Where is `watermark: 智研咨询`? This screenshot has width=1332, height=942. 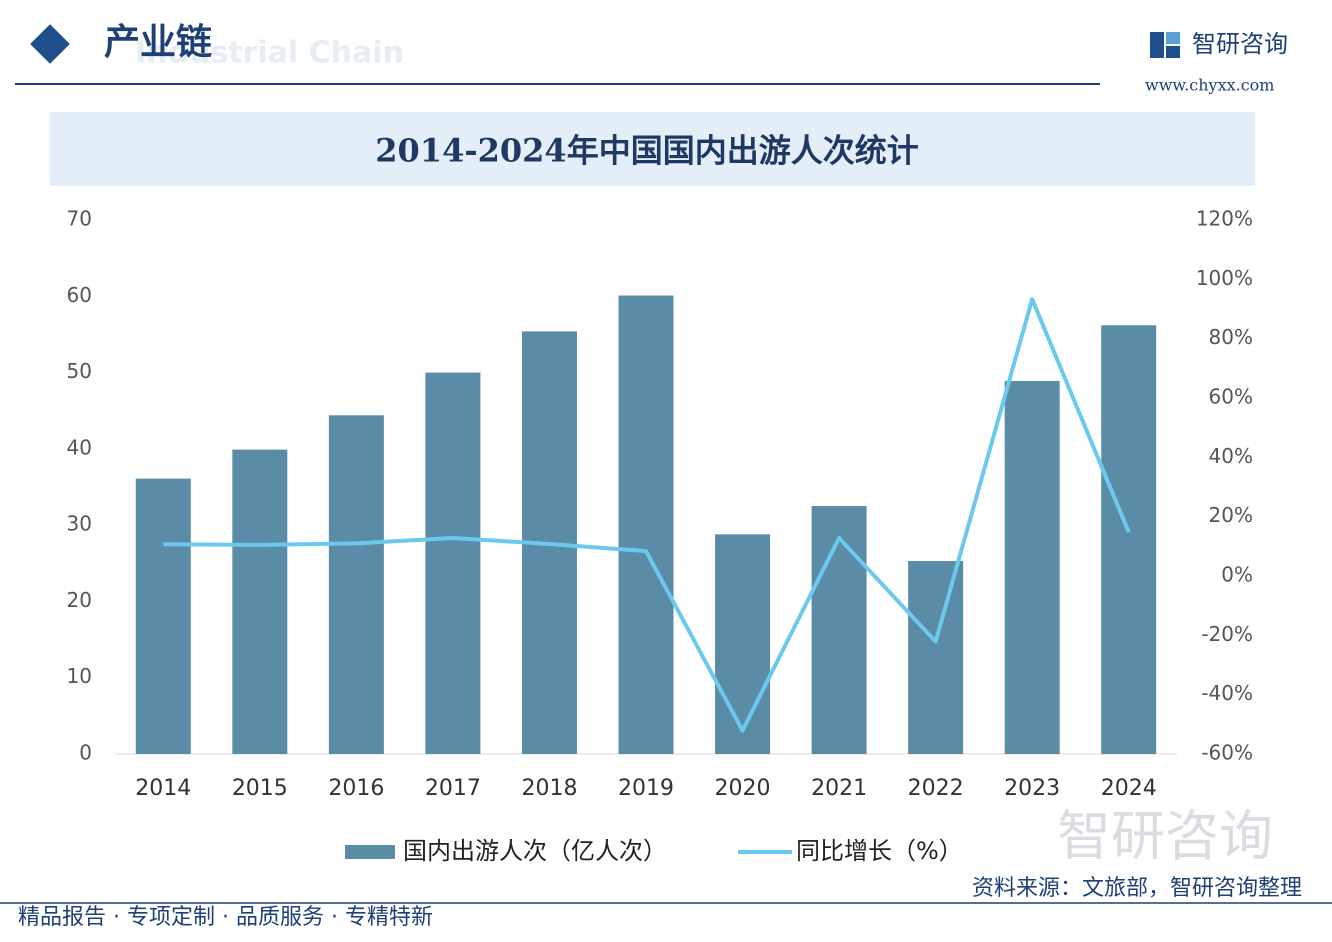
watermark: 智研咨询 is located at coordinates (1165, 836).